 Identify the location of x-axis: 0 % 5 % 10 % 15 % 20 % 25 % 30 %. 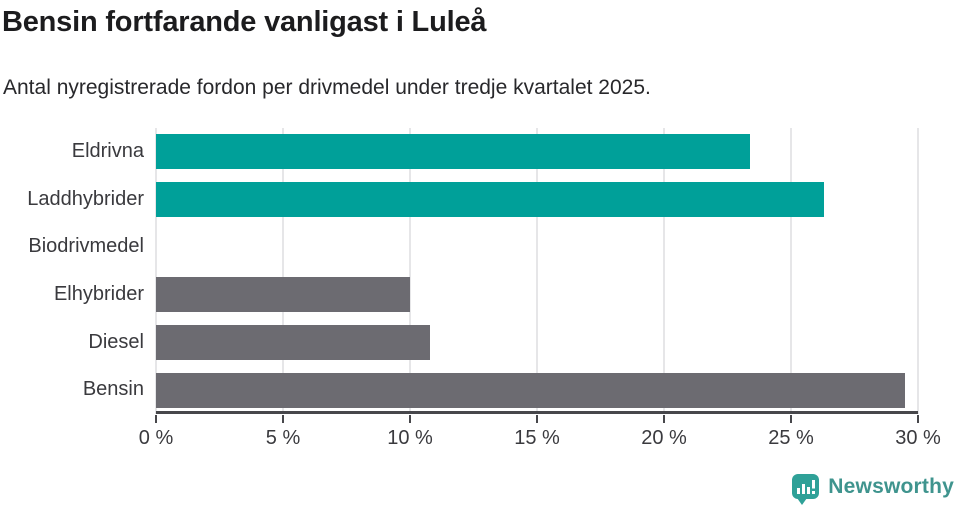
(540, 438).